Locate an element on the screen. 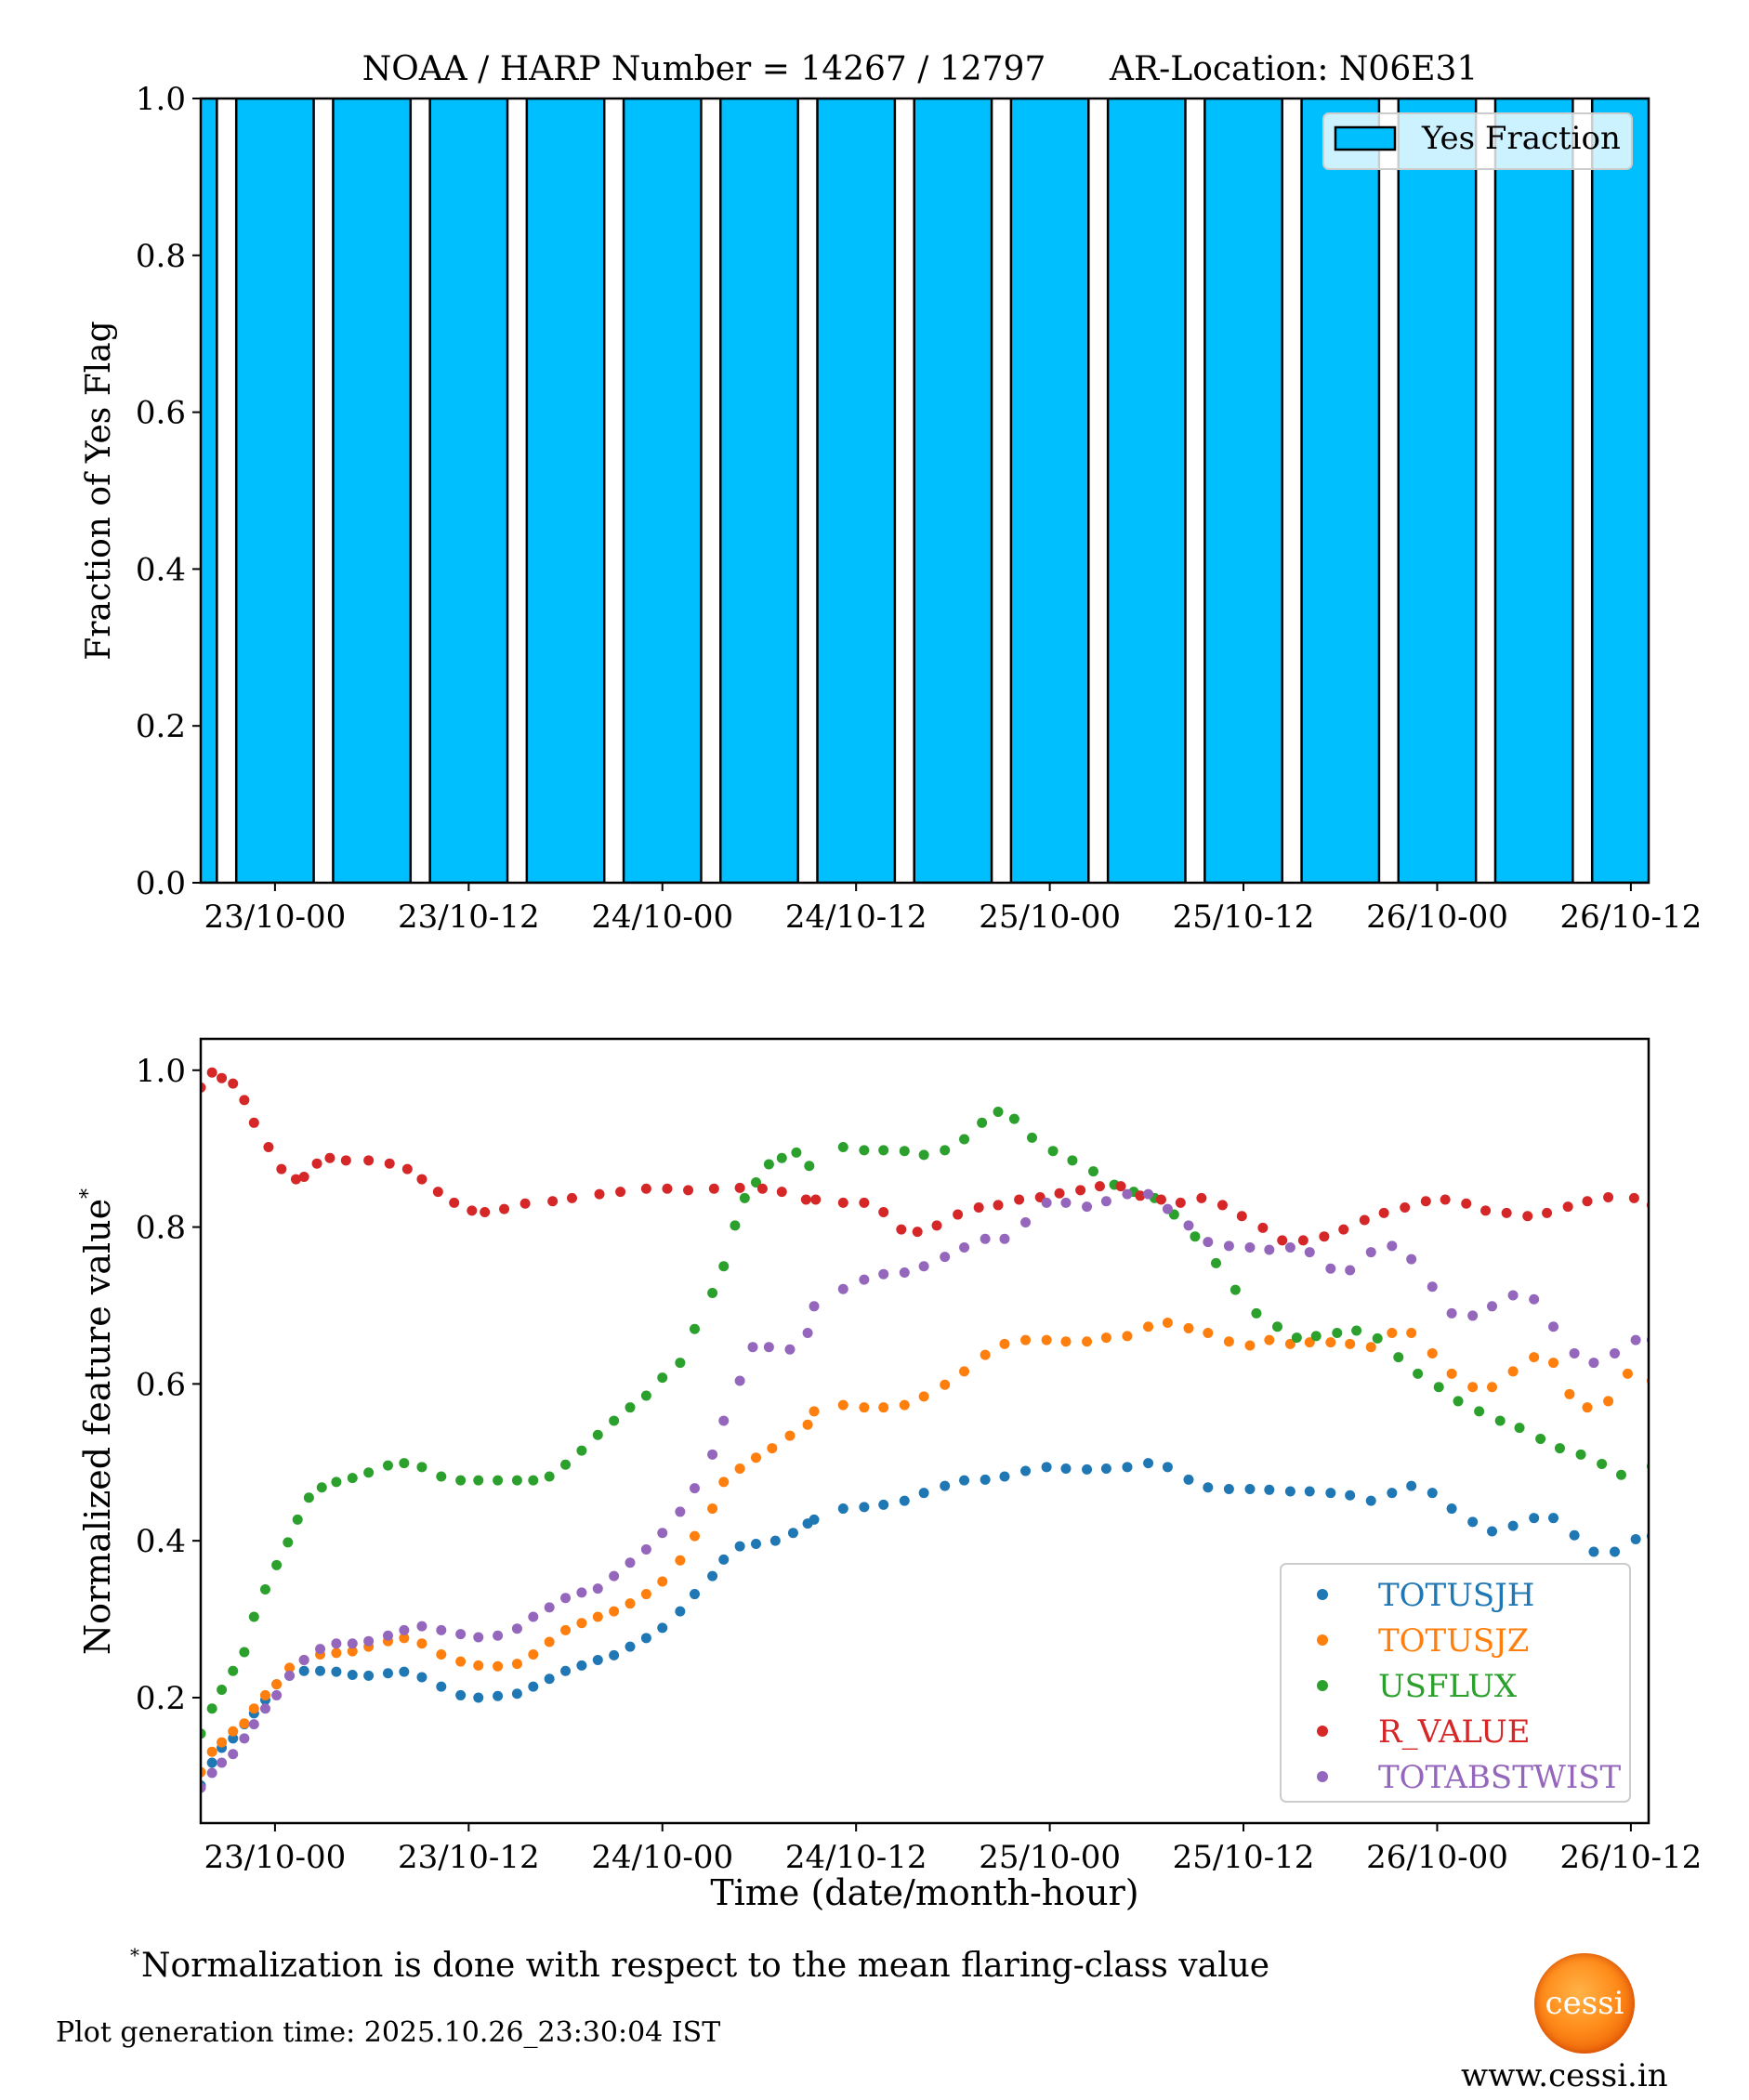  bottom-legend: TOTUSJH TOTUSJZ USFLUX R_VALUE TOTABSTWIST is located at coordinates (1456, 1683).